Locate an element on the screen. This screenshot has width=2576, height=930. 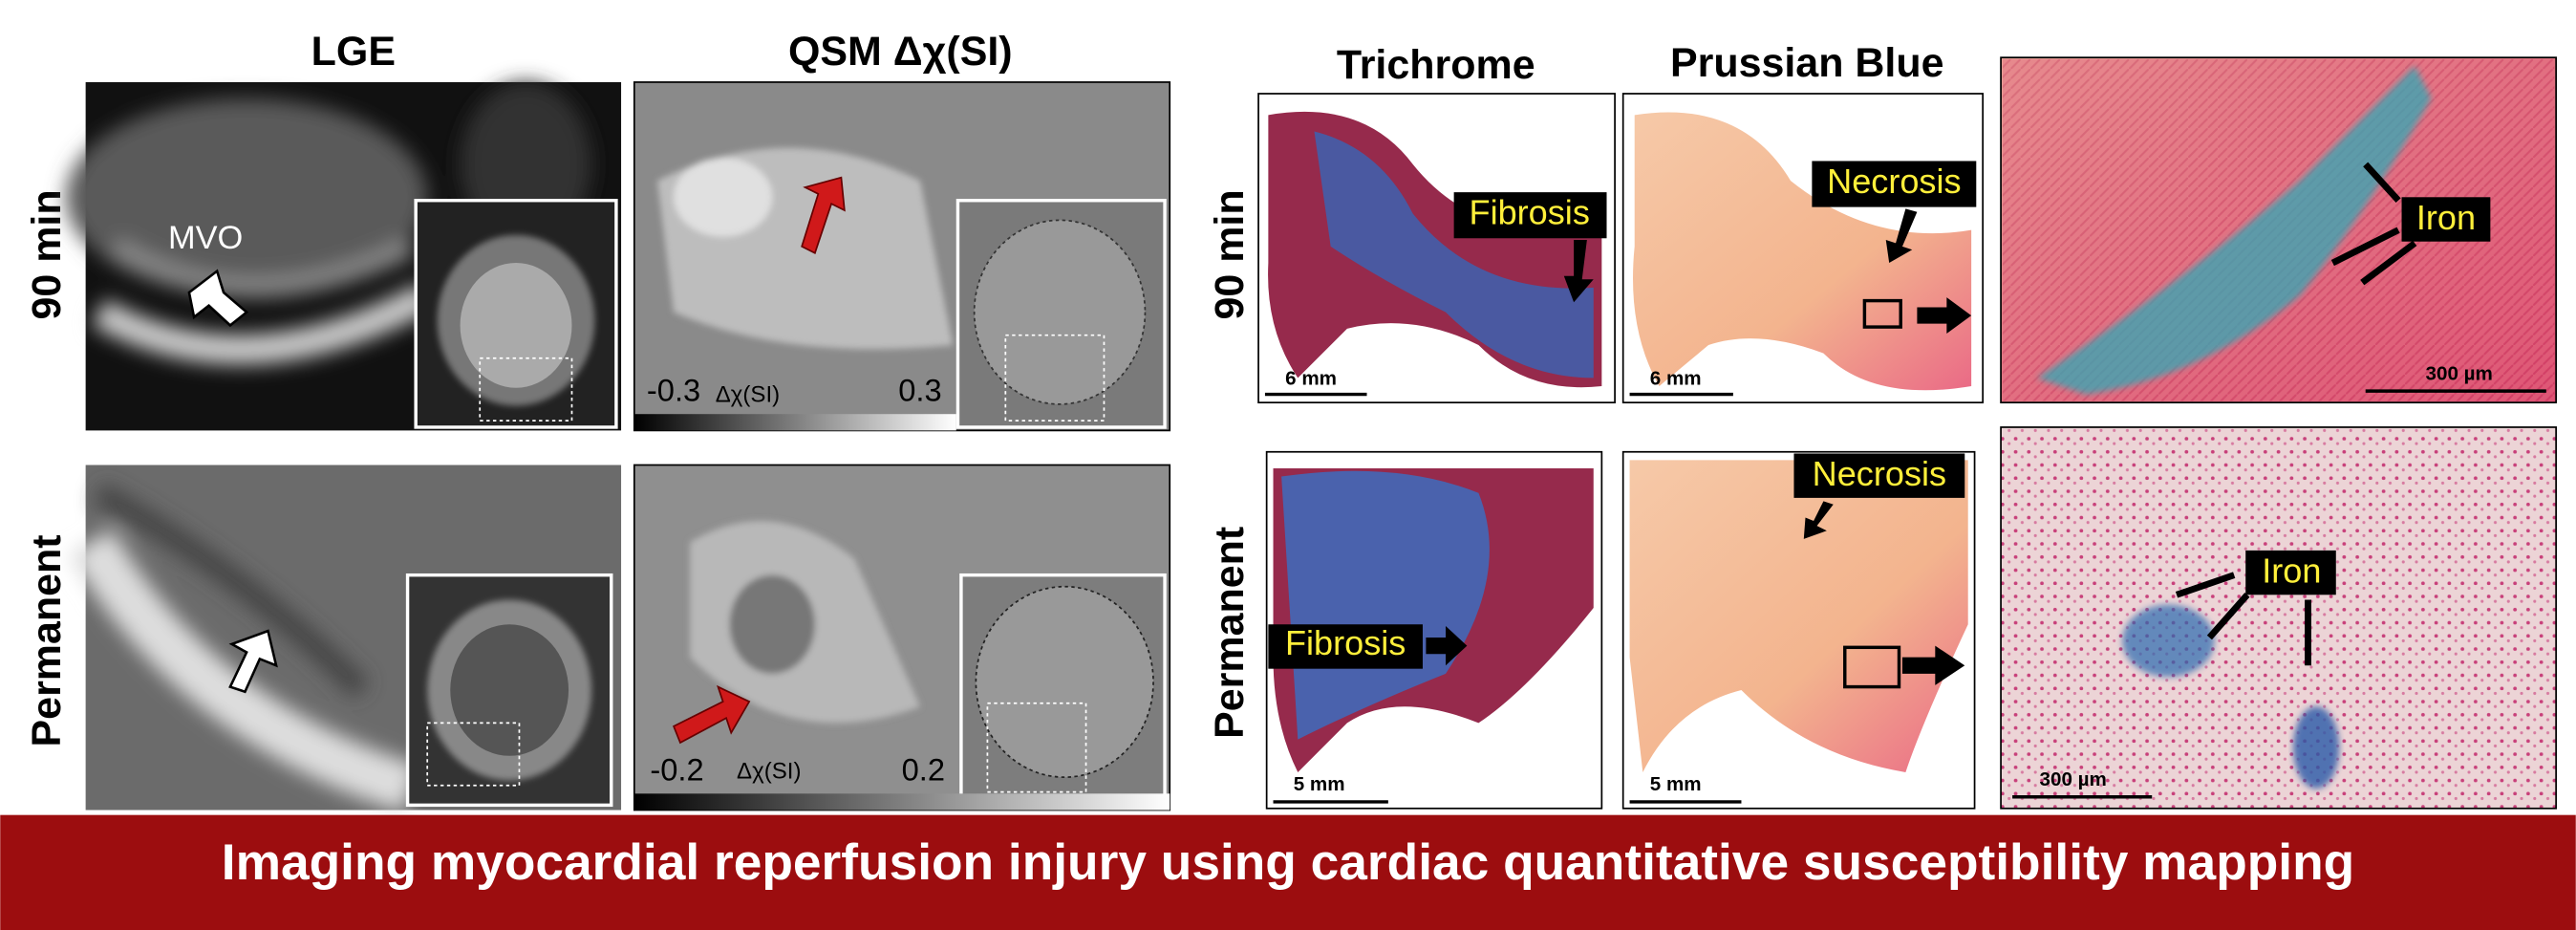
column-header: LGE is located at coordinates (353, 52).